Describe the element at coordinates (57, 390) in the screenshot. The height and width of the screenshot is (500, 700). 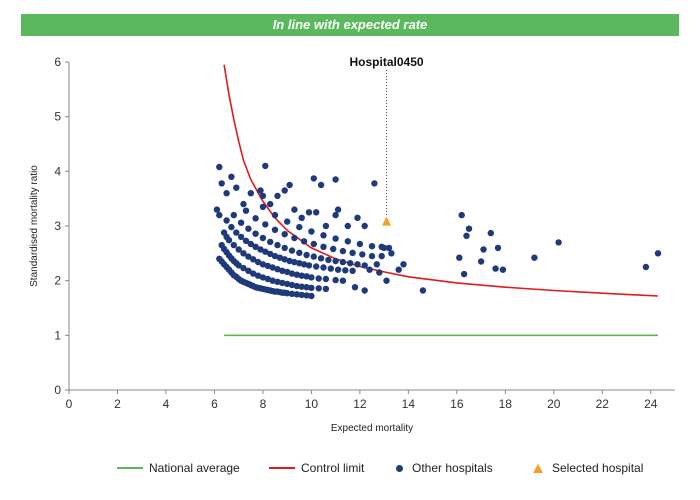
I see `y-tick-label: 0` at that location.